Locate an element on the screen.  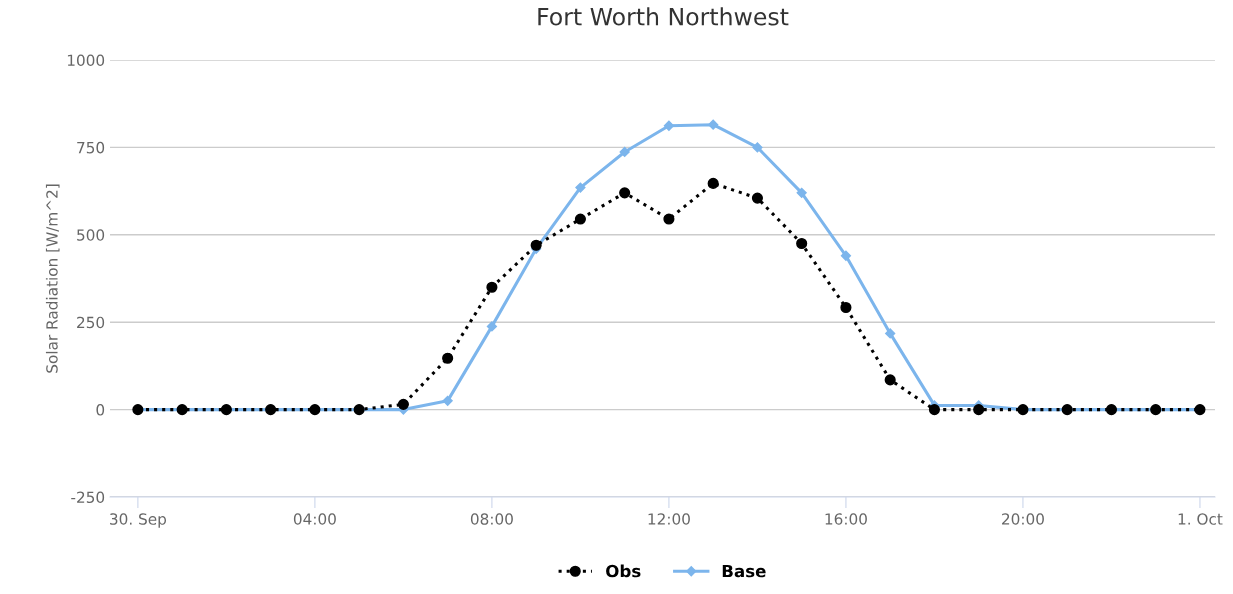
chart-title: Fort Worth Northwest is located at coordinates (663, 16).